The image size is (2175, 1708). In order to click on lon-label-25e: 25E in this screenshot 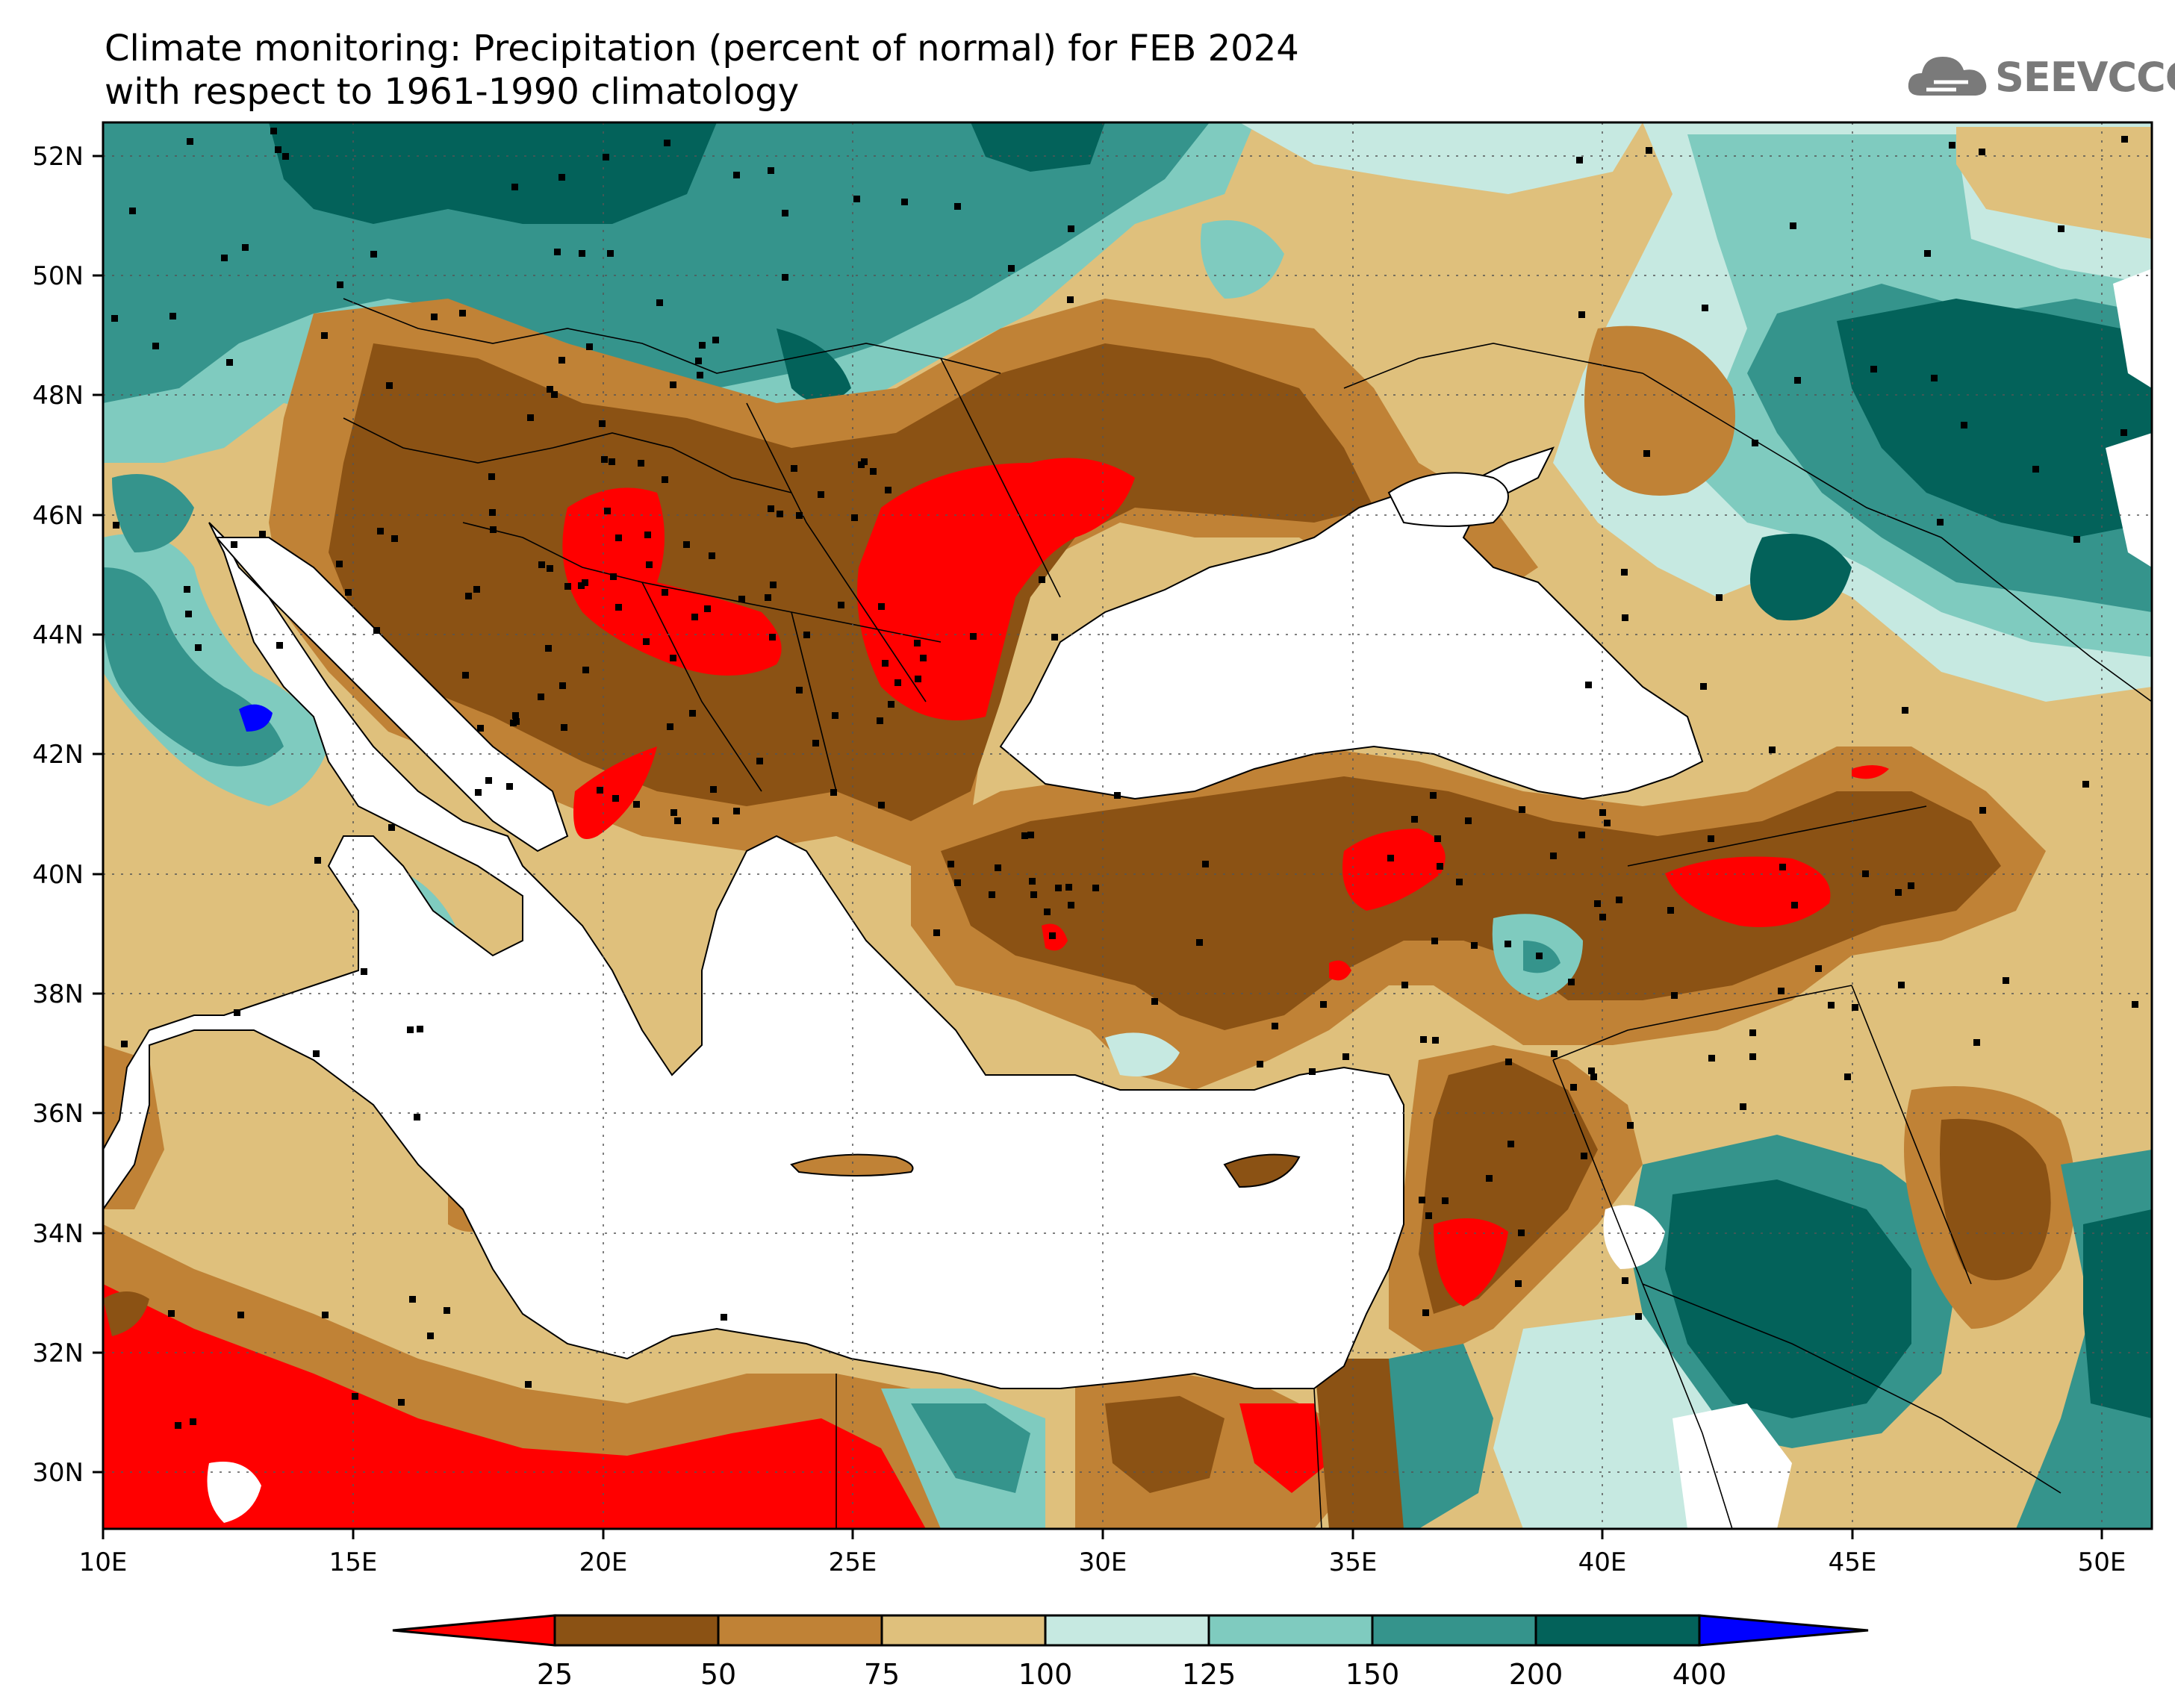, I will do `click(853, 1562)`.